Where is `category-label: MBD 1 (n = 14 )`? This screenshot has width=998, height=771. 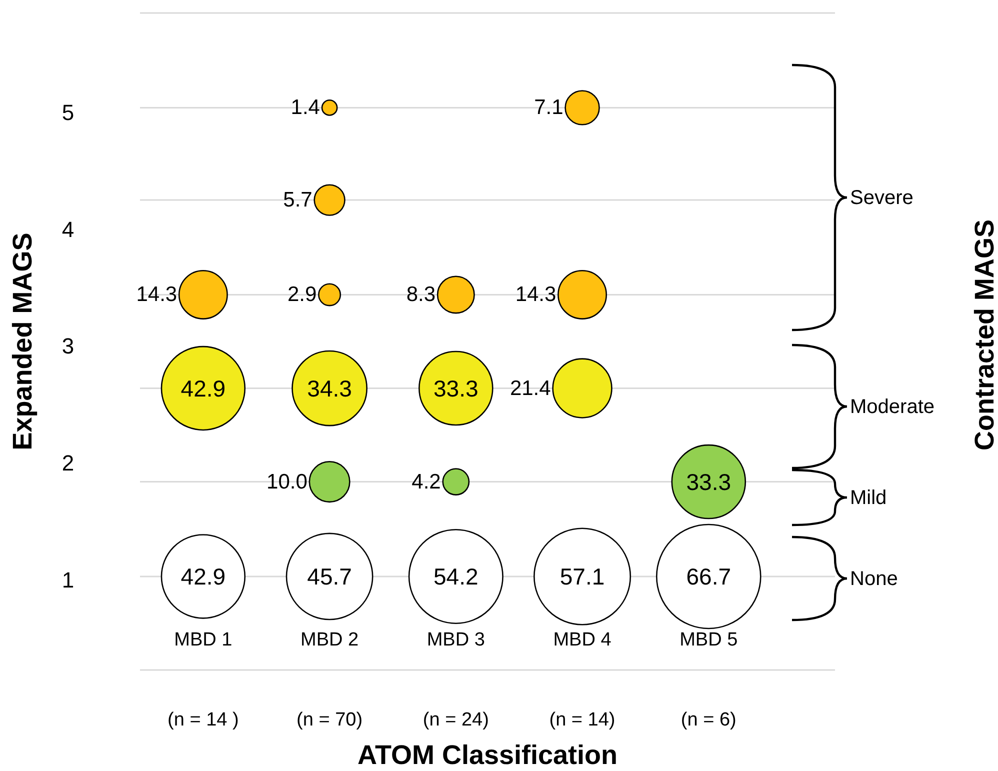 category-label: MBD 1 (n = 14 ) is located at coordinates (203, 680).